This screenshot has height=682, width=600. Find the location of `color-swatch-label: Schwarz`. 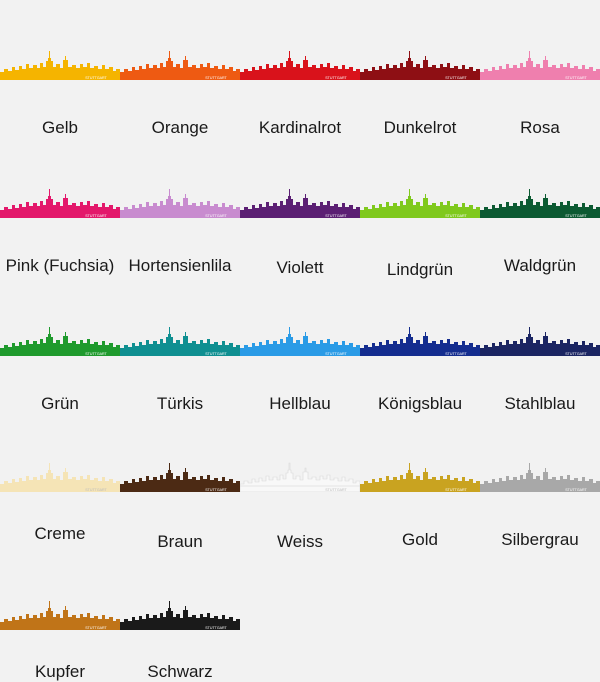

color-swatch-label: Schwarz is located at coordinates (180, 671).